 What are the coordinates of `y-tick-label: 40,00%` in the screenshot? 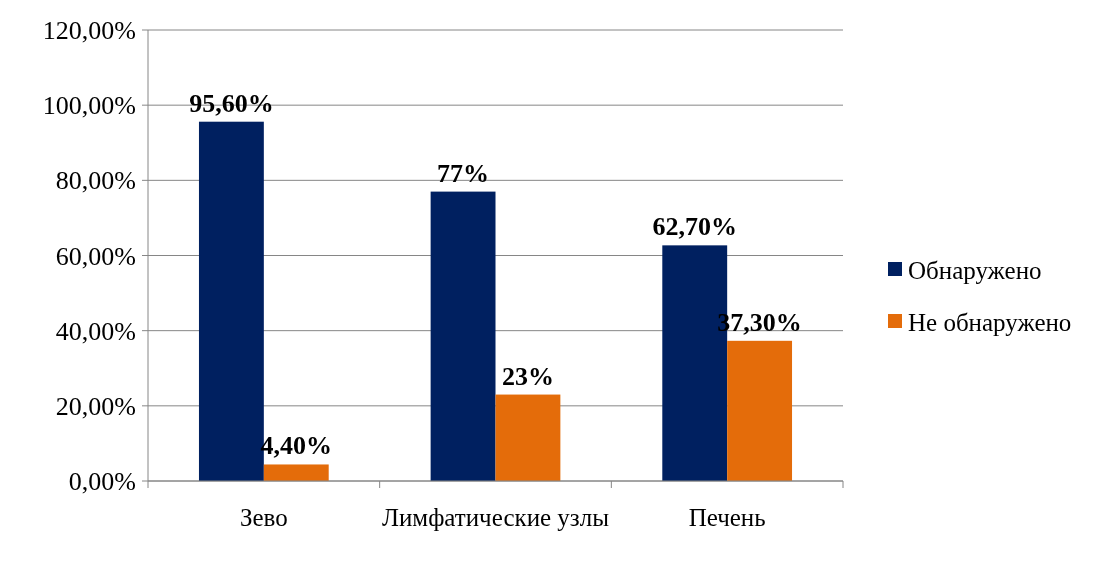 It's located at (95, 331).